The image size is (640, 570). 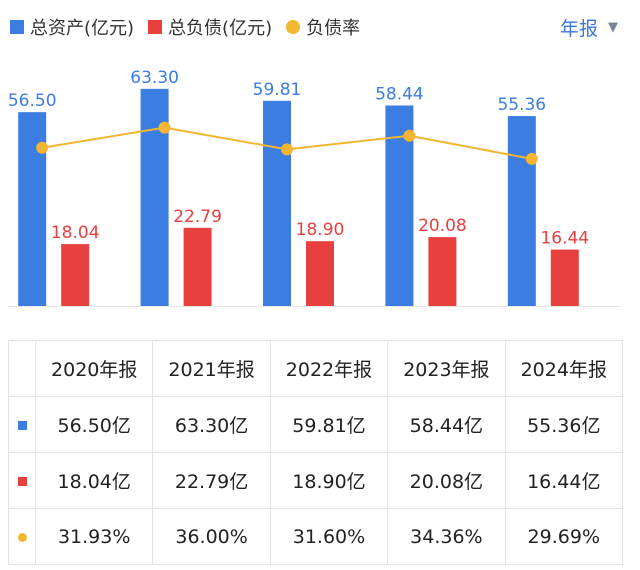 What do you see at coordinates (446, 480) in the screenshot?
I see `table-cell: 20.08亿` at bounding box center [446, 480].